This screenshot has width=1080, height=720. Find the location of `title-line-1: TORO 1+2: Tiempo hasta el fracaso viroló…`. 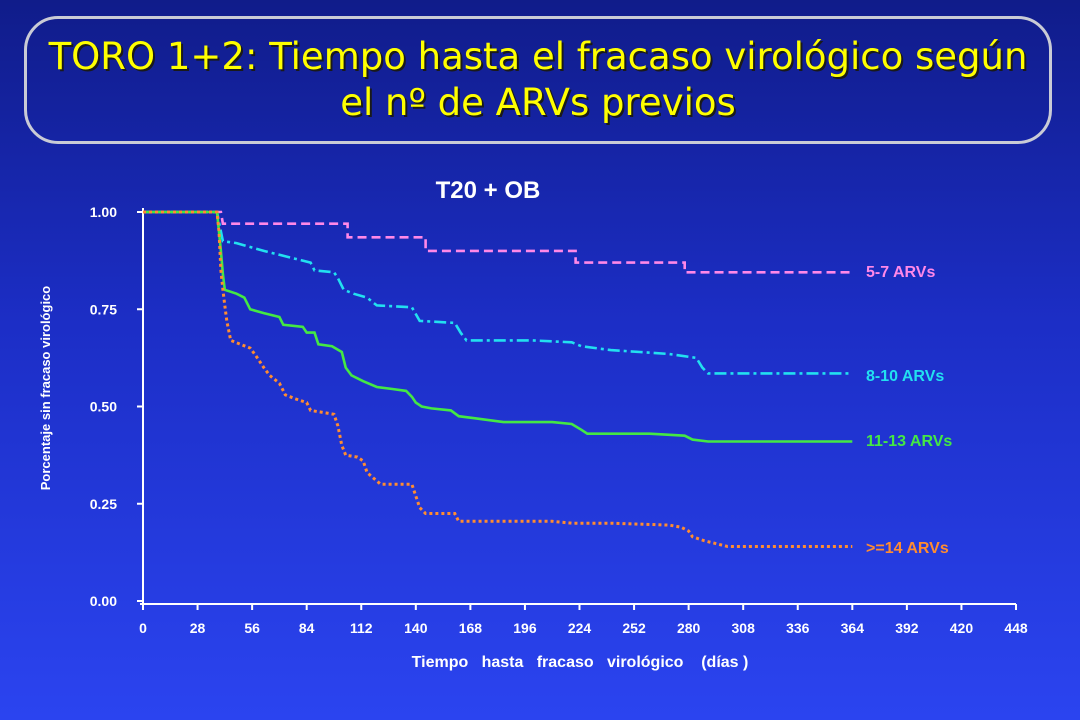

title-line-1: TORO 1+2: Tiempo hasta el fracaso viroló… is located at coordinates (538, 56).